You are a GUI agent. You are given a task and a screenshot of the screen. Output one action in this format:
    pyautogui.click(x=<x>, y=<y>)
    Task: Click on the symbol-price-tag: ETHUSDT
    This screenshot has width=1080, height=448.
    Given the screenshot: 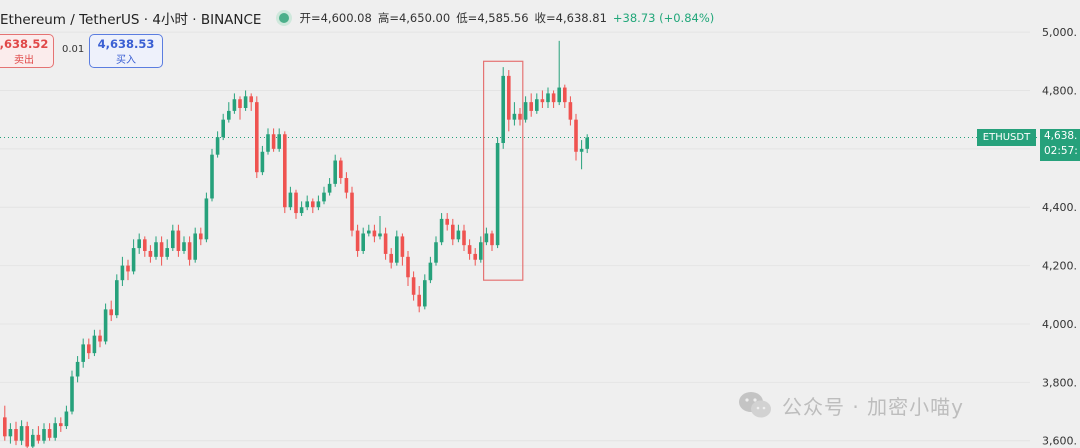 What is the action you would take?
    pyautogui.click(x=1006, y=137)
    